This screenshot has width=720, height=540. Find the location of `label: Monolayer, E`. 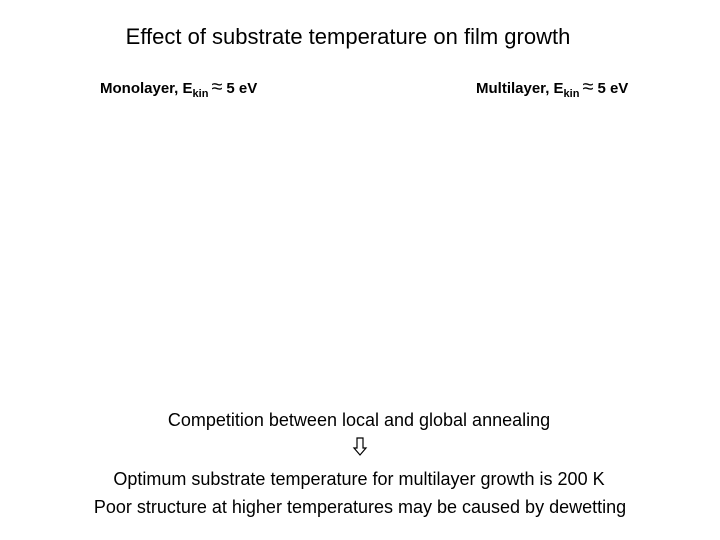

label: Monolayer, E is located at coordinates (146, 88).